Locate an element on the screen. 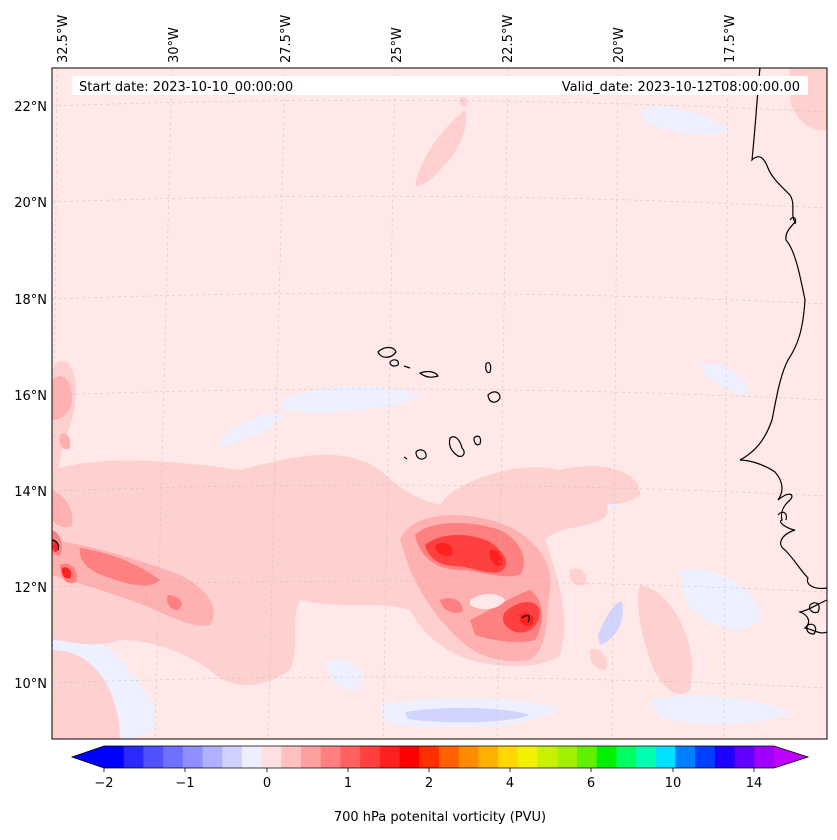  lon-label: 17.5°W is located at coordinates (730, 39).